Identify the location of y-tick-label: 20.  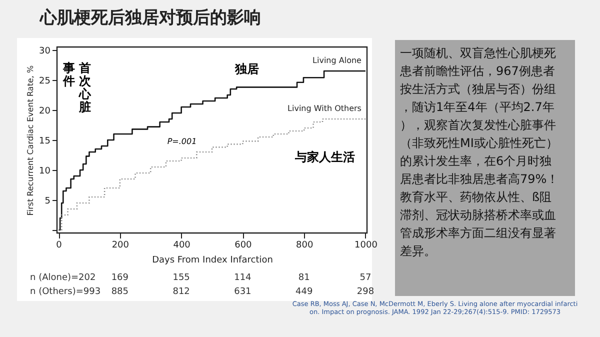
(45, 111).